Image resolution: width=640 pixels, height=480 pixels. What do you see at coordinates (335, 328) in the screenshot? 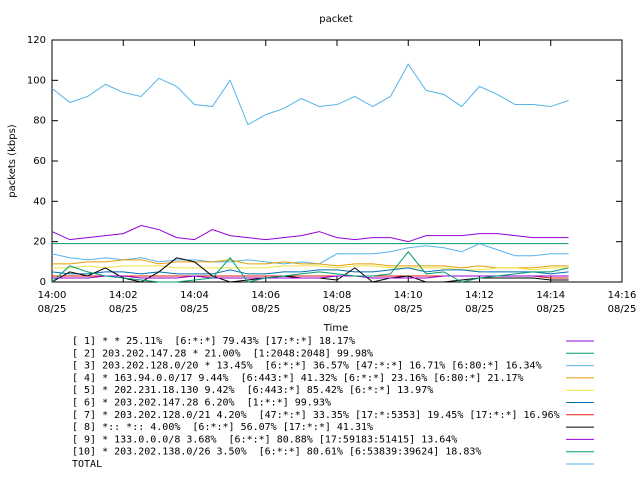
I see `x-axis-label: Time` at bounding box center [335, 328].